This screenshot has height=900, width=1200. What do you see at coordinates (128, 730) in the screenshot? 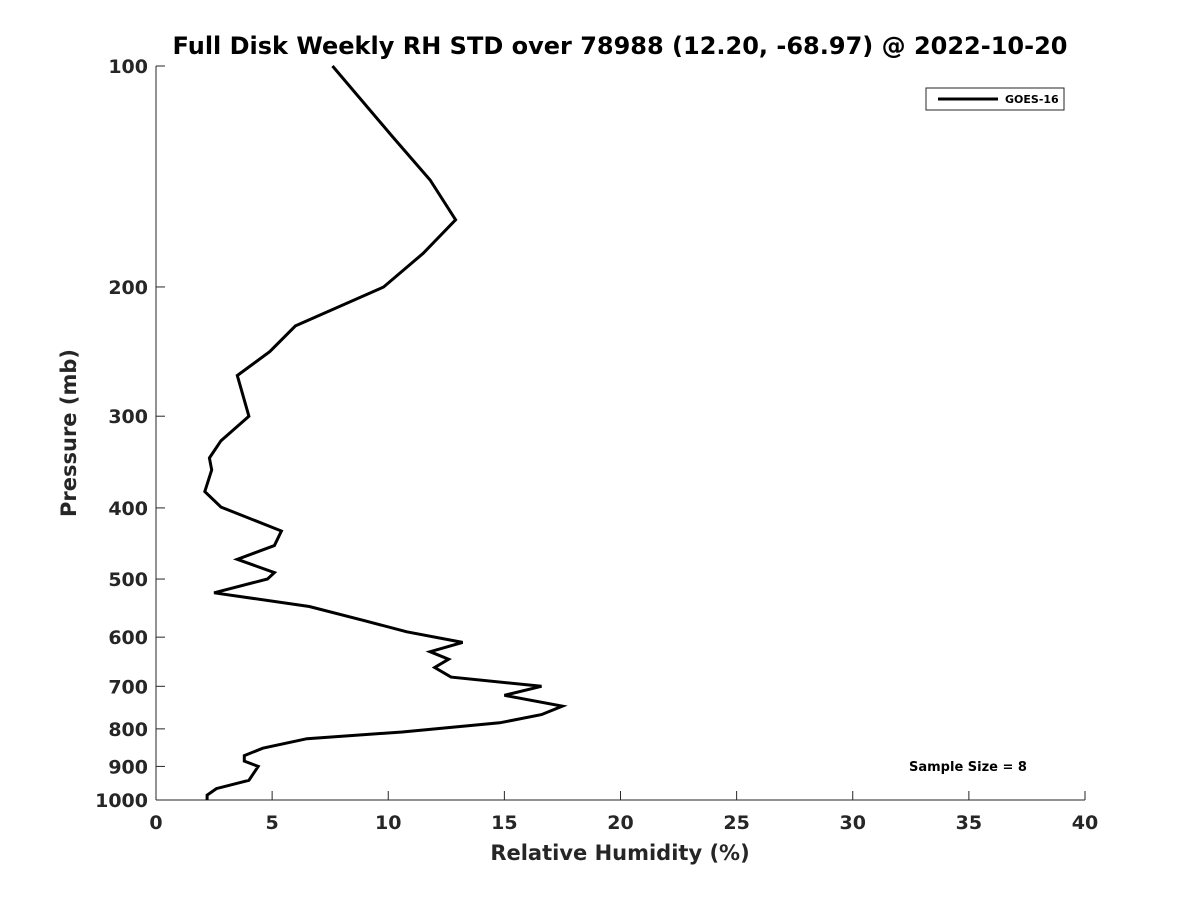
I see `y-tick-label: 800` at bounding box center [128, 730].